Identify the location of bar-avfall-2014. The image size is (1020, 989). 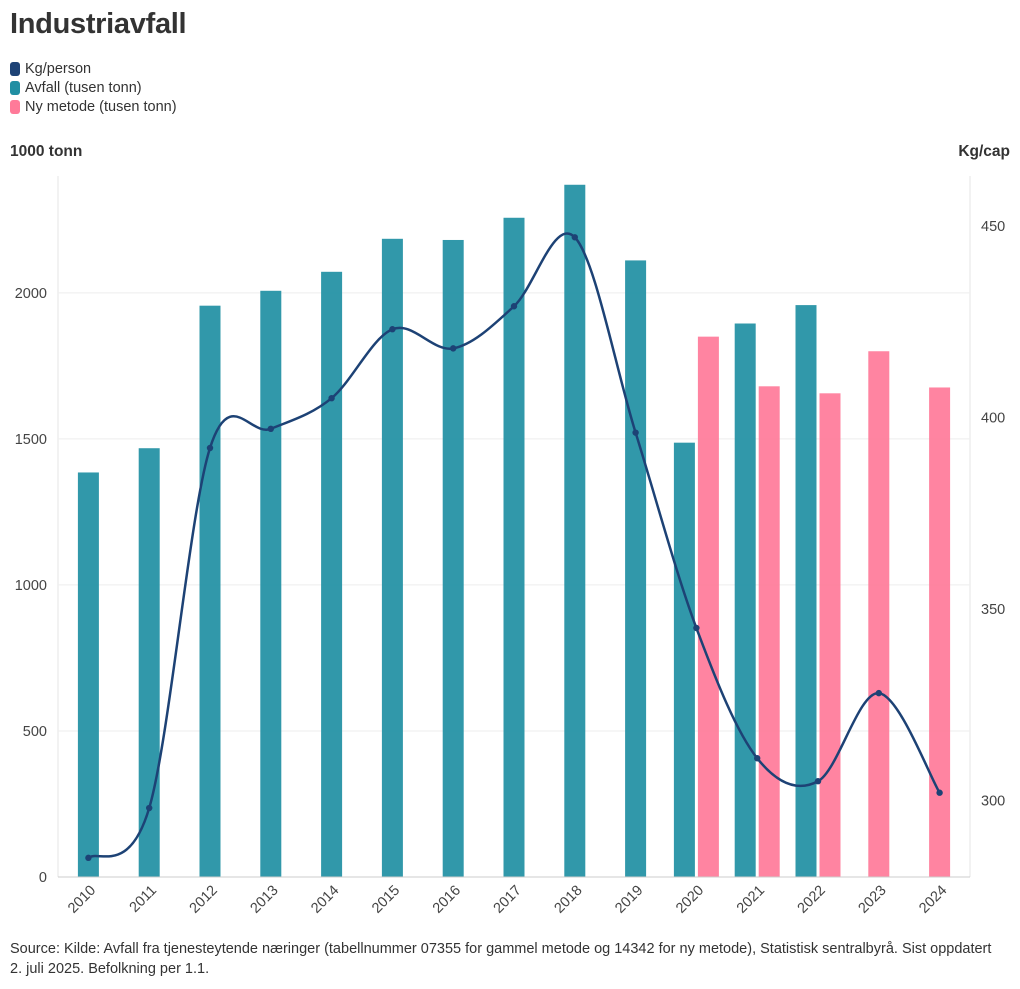
(332, 574).